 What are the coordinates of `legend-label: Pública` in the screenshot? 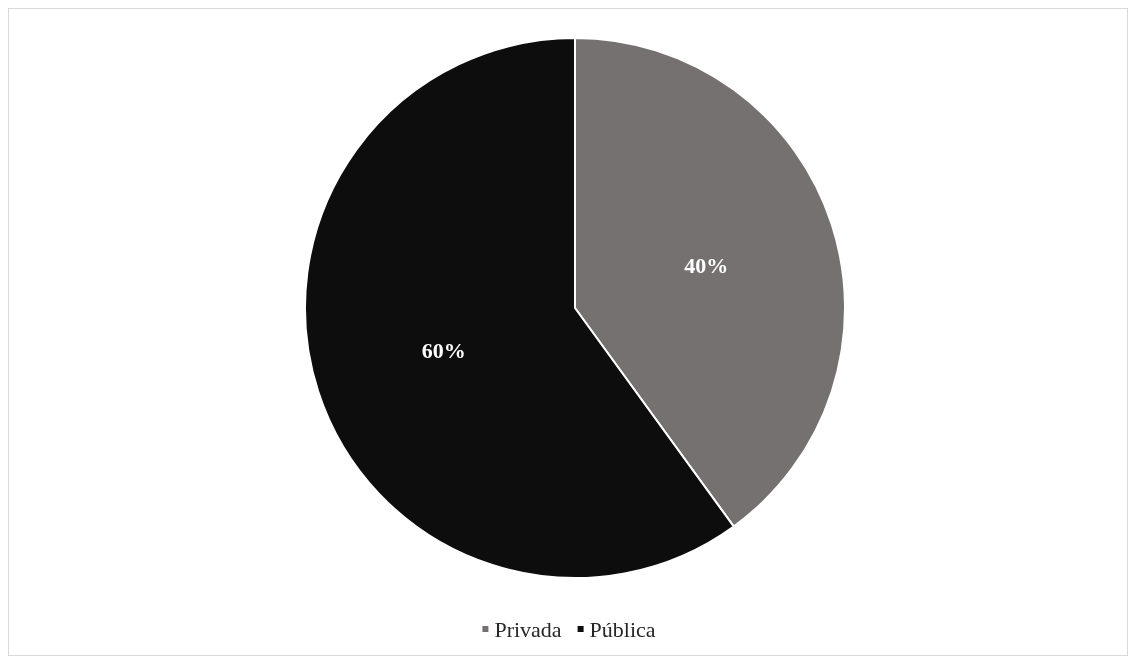 It's located at (622, 629).